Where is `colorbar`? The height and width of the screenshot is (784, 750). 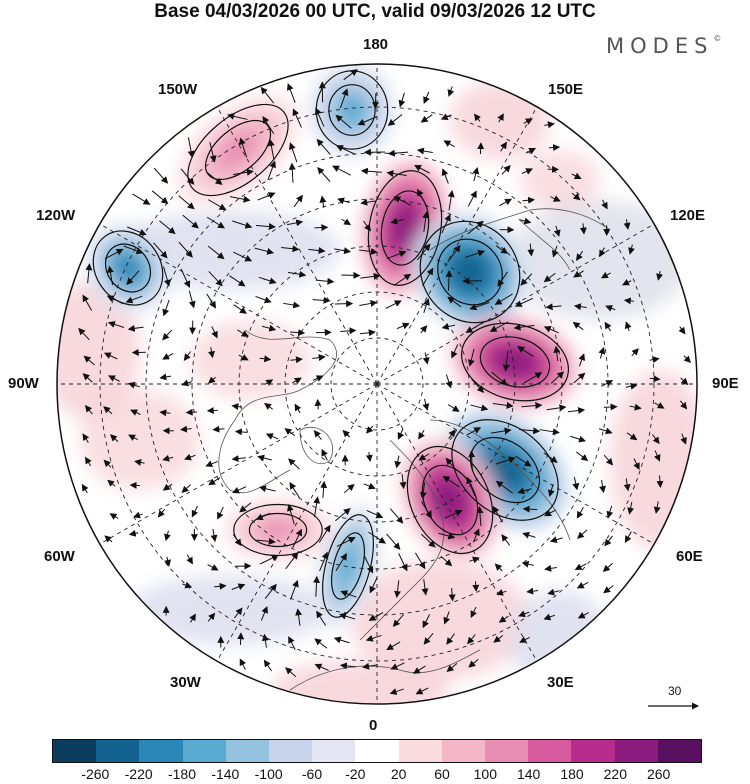 colorbar is located at coordinates (377, 751).